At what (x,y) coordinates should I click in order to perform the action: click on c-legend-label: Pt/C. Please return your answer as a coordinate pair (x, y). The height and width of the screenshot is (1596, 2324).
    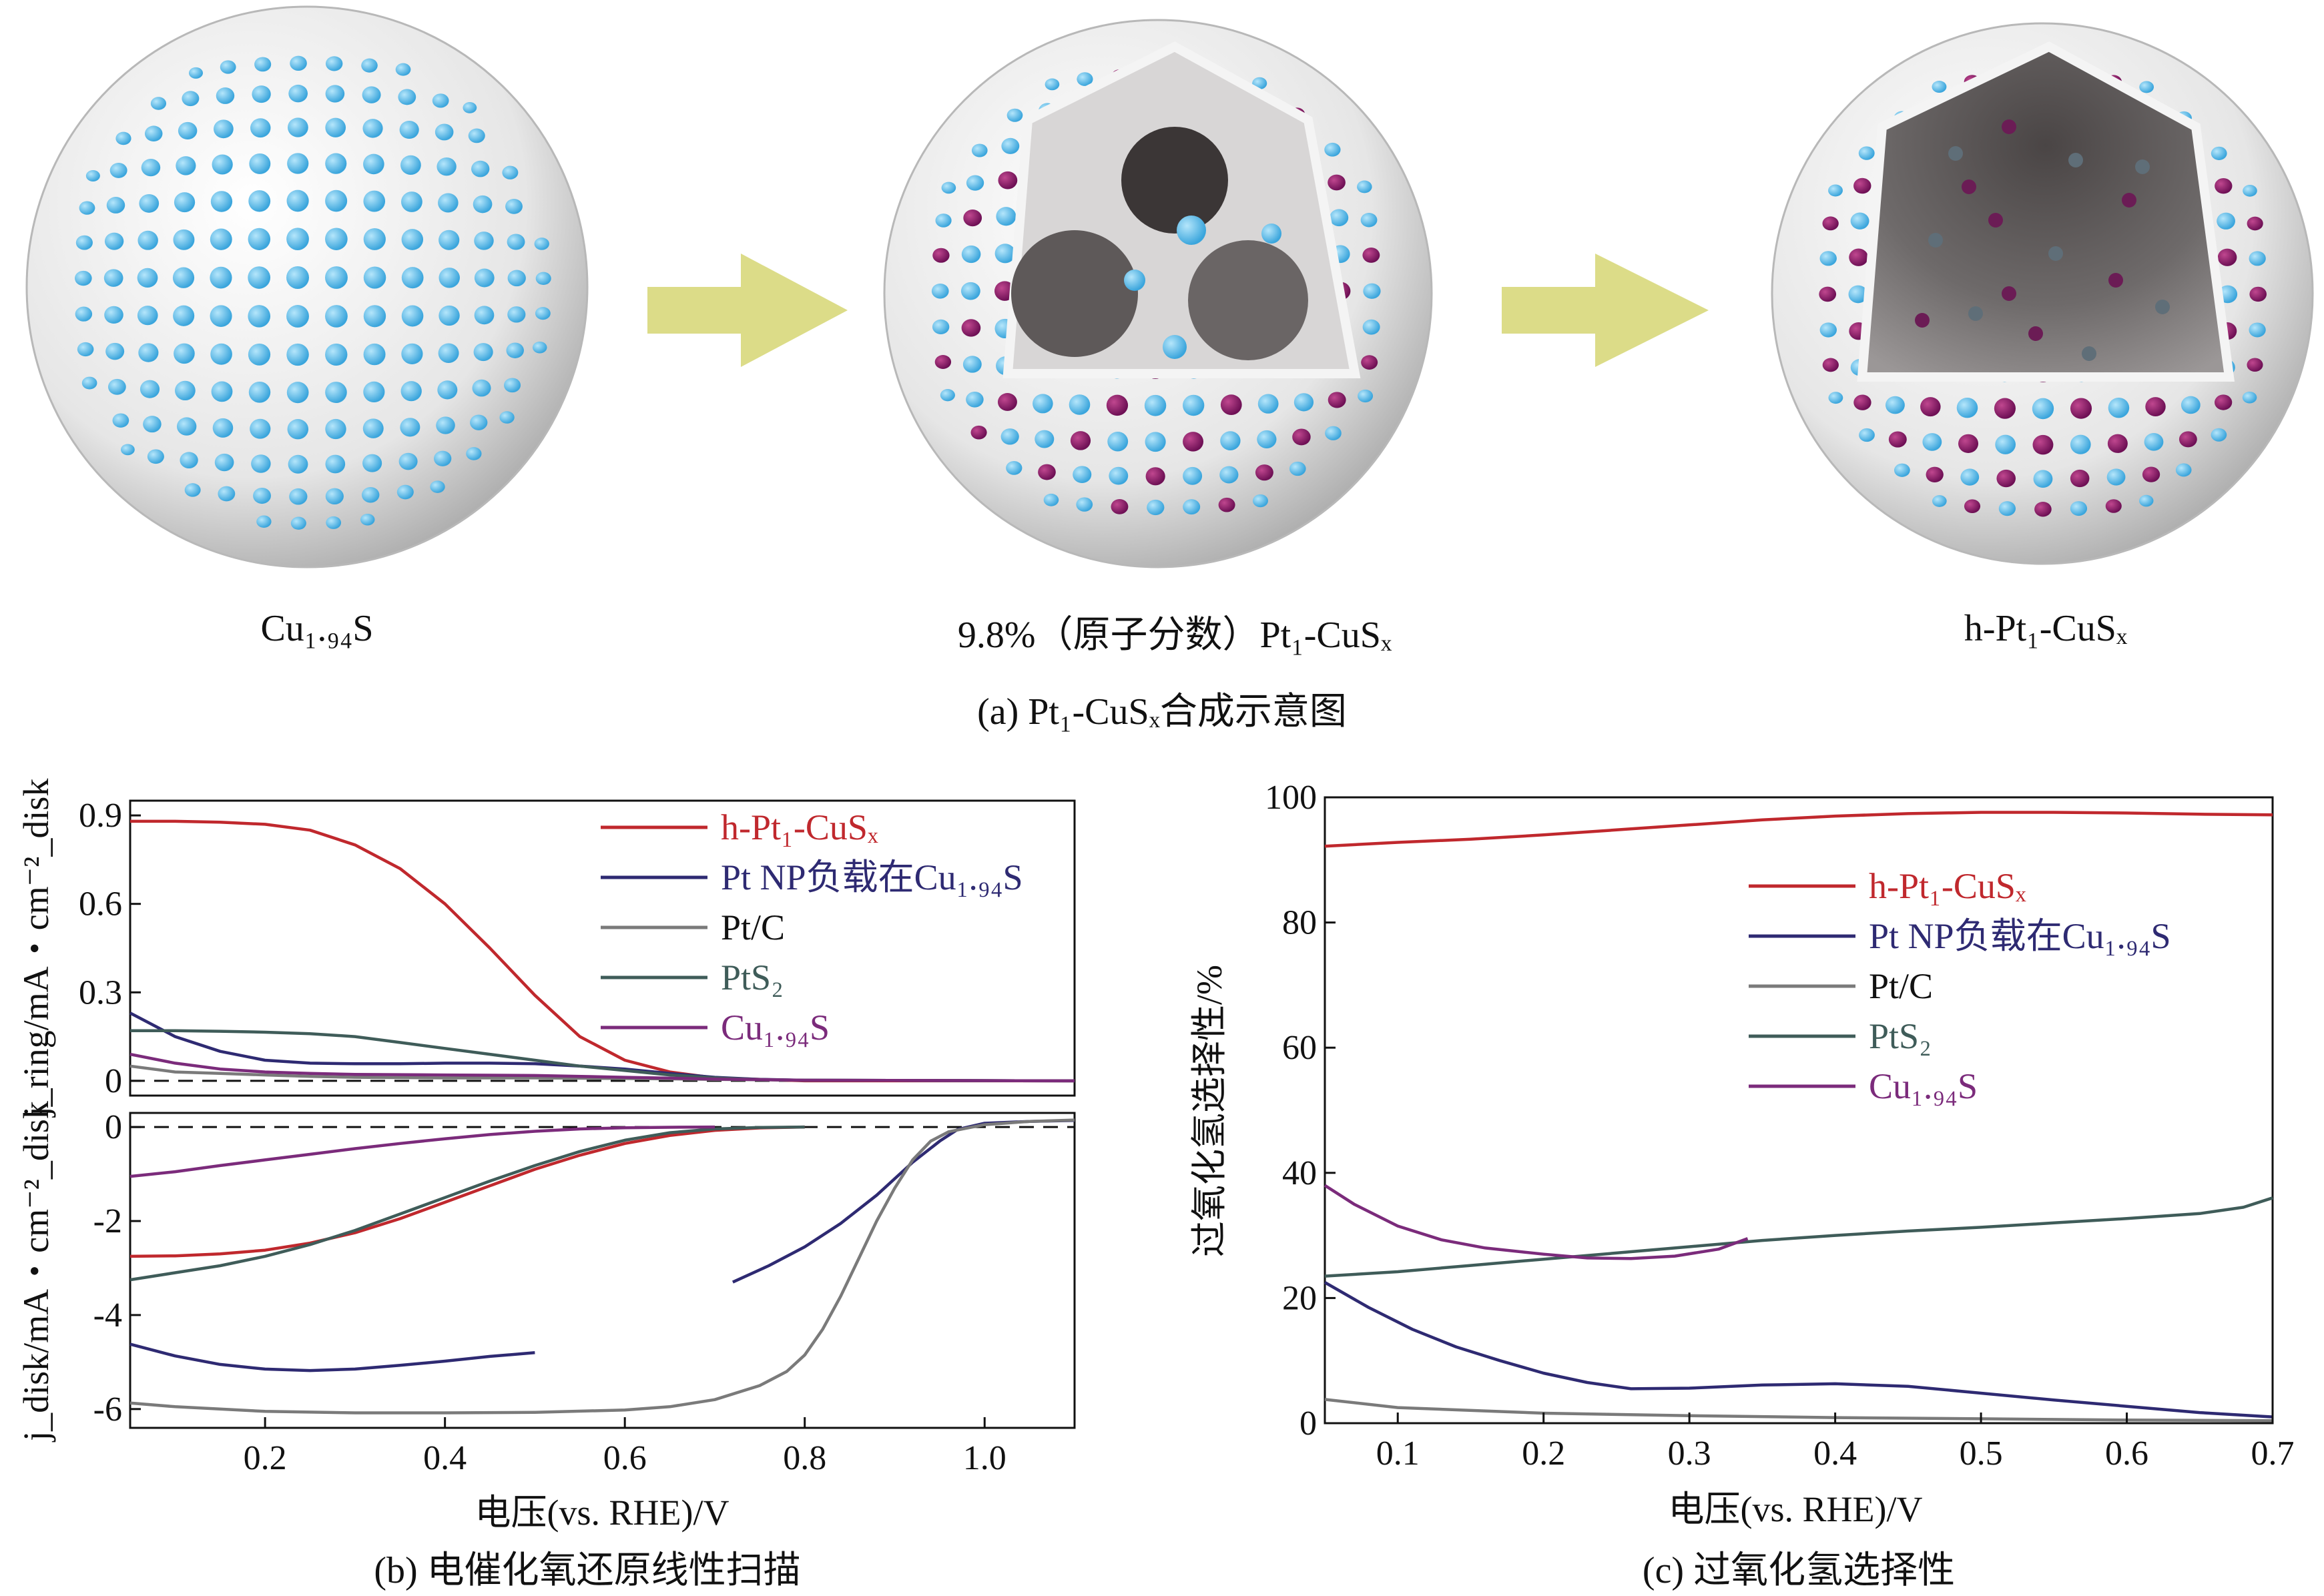
    Looking at the image, I should click on (1901, 986).